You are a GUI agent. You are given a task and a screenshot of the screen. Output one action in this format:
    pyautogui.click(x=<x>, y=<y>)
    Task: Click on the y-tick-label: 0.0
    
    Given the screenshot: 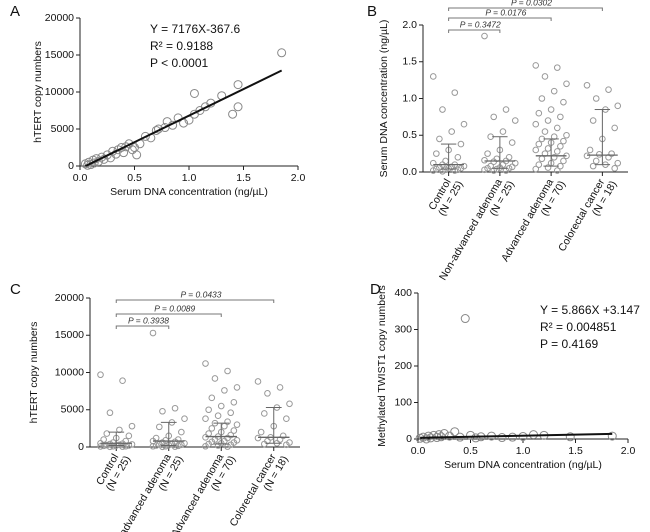 What is the action you would take?
    pyautogui.click(x=409, y=172)
    